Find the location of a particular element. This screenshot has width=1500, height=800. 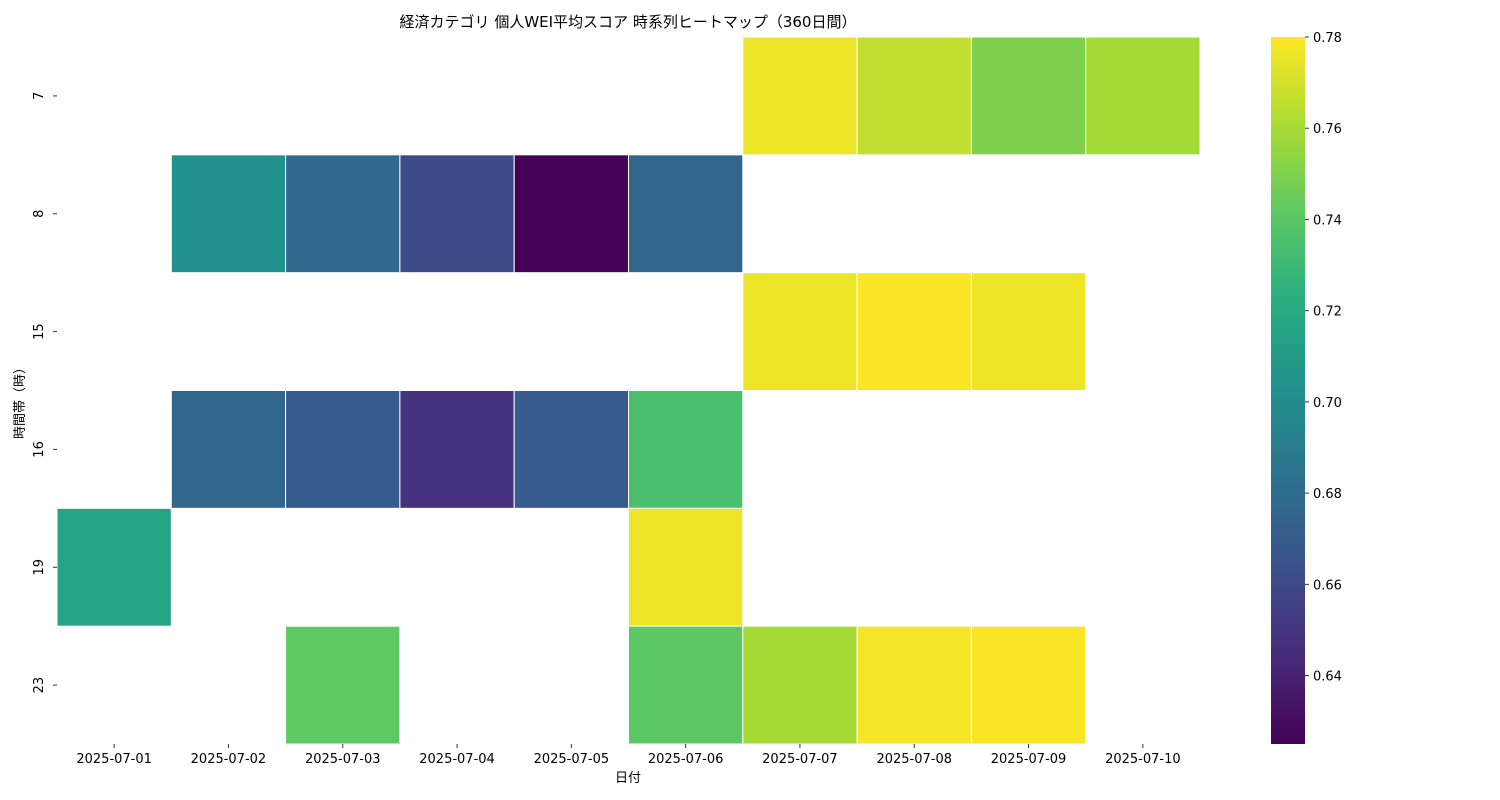

colorbar-tick-label: 0.64 is located at coordinates (1327, 677).